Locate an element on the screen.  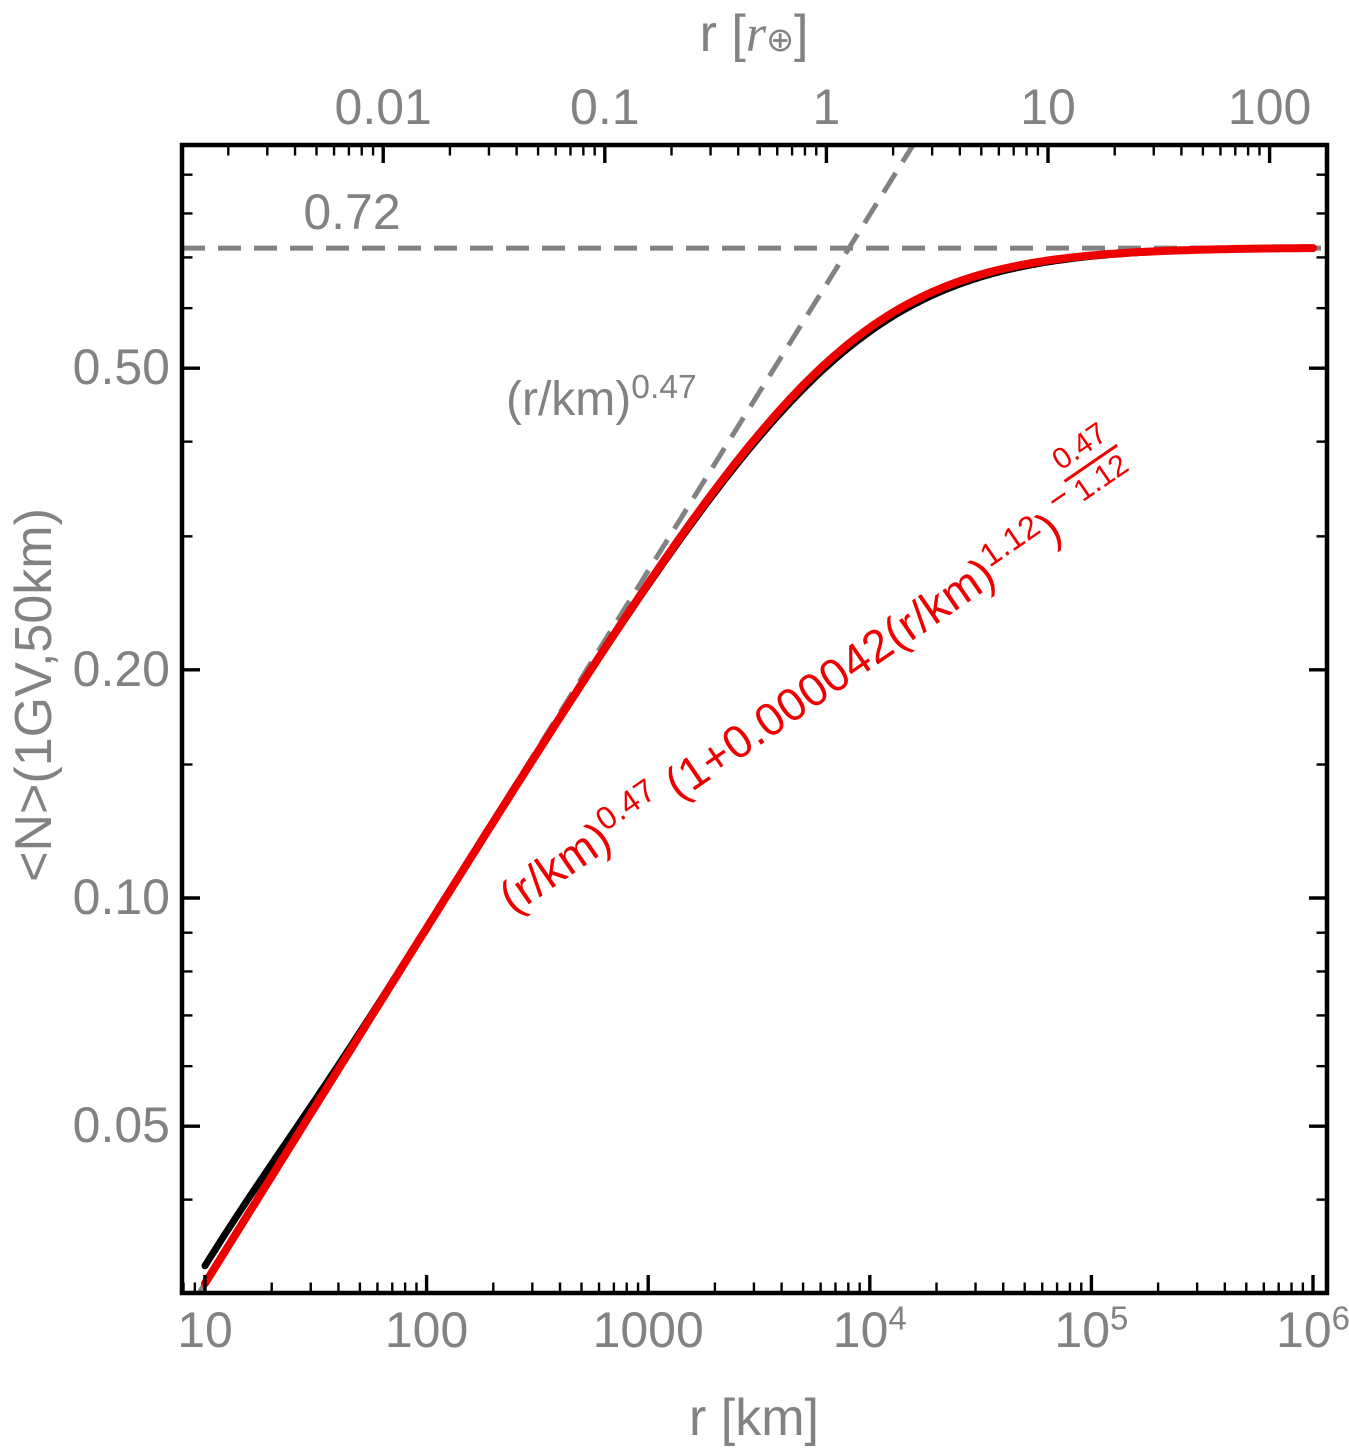
top-tick-label-100: 100 is located at coordinates (1269, 107).